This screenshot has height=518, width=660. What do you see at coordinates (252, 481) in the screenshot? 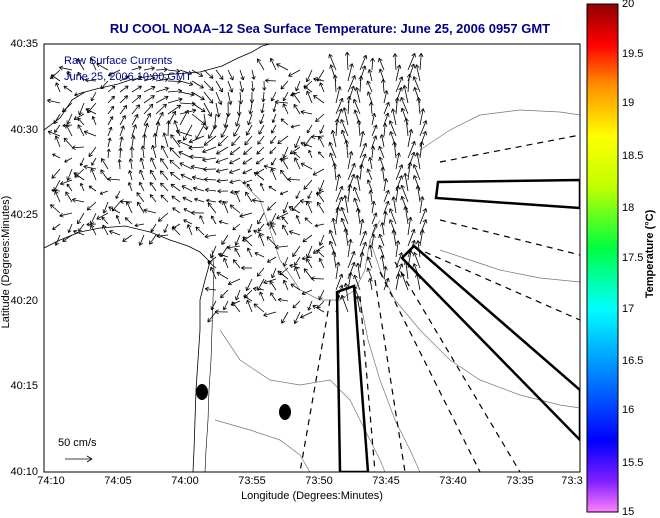
I see `x-tick-label: 73:55` at bounding box center [252, 481].